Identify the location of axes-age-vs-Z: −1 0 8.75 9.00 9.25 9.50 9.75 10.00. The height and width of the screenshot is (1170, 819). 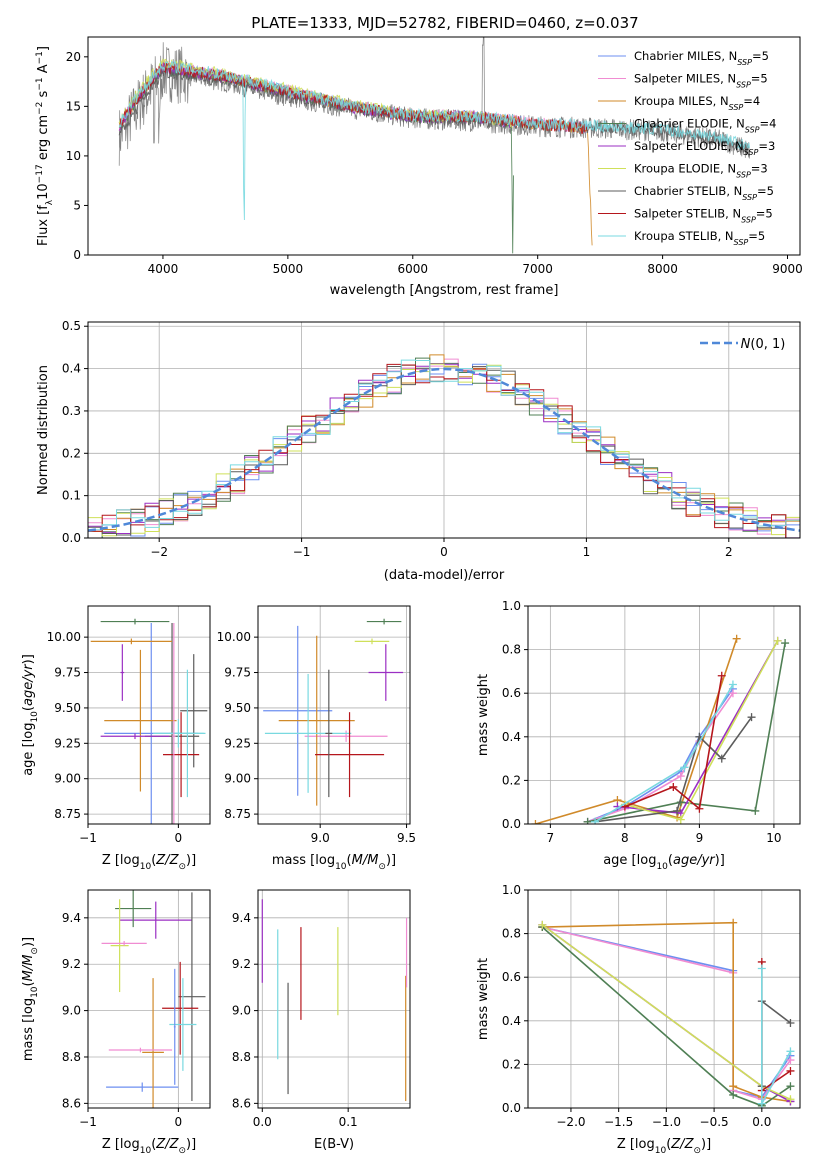
(129, 725).